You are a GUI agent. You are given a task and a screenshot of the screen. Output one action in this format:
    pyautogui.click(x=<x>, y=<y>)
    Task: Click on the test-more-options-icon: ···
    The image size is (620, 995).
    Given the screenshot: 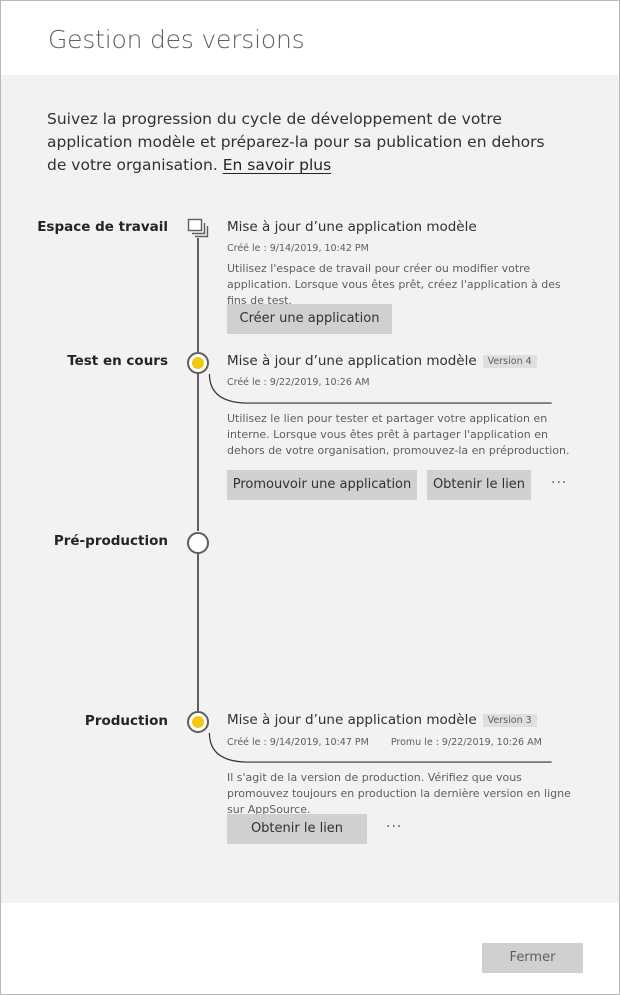 What is the action you would take?
    pyautogui.click(x=559, y=483)
    